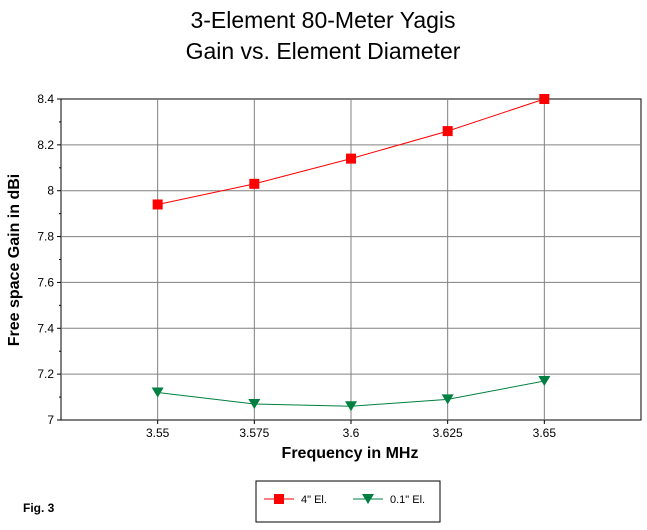 The height and width of the screenshot is (530, 647). What do you see at coordinates (39, 508) in the screenshot?
I see `figure-label: Fig. 3` at bounding box center [39, 508].